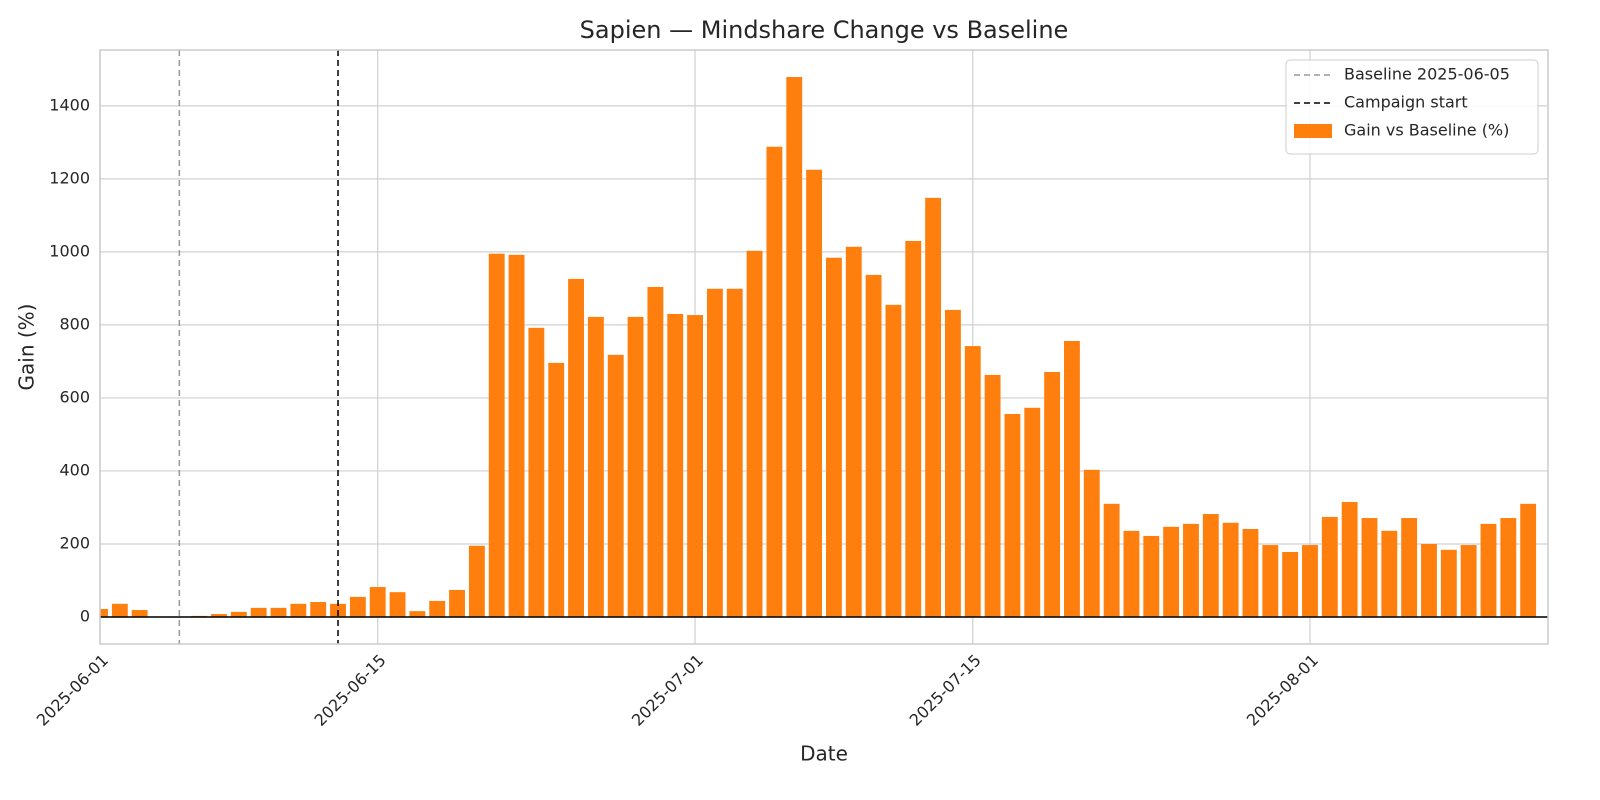  I want to click on legend-box, so click(1412, 107).